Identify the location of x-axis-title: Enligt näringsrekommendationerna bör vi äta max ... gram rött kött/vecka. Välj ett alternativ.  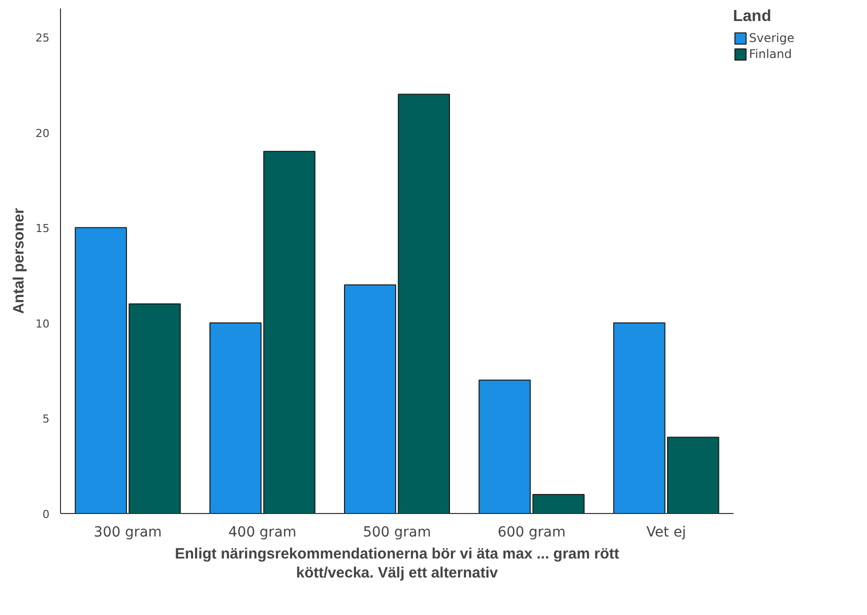
(397, 564).